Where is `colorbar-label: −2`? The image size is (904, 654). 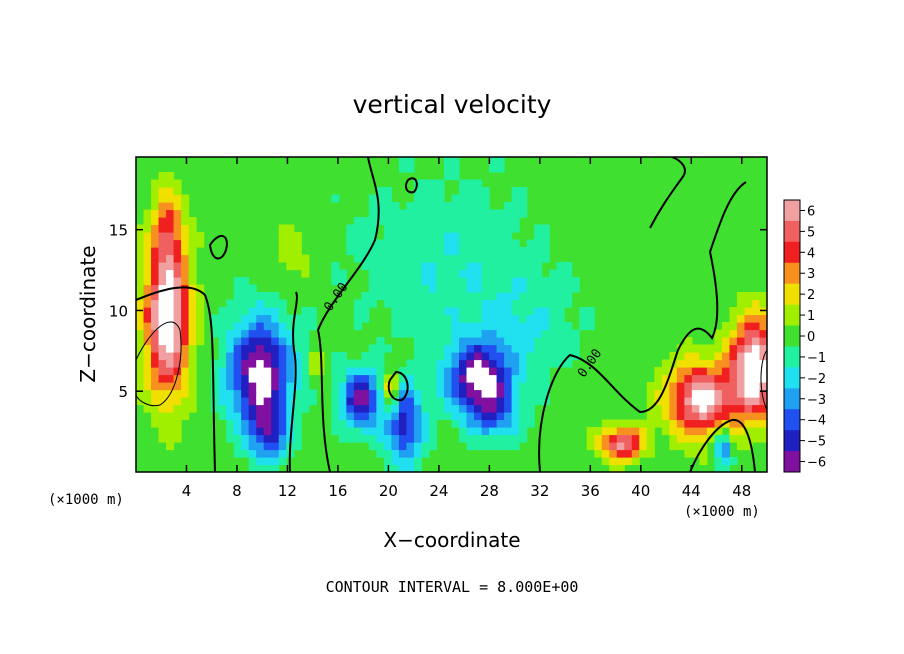 colorbar-label: −2 is located at coordinates (816, 379).